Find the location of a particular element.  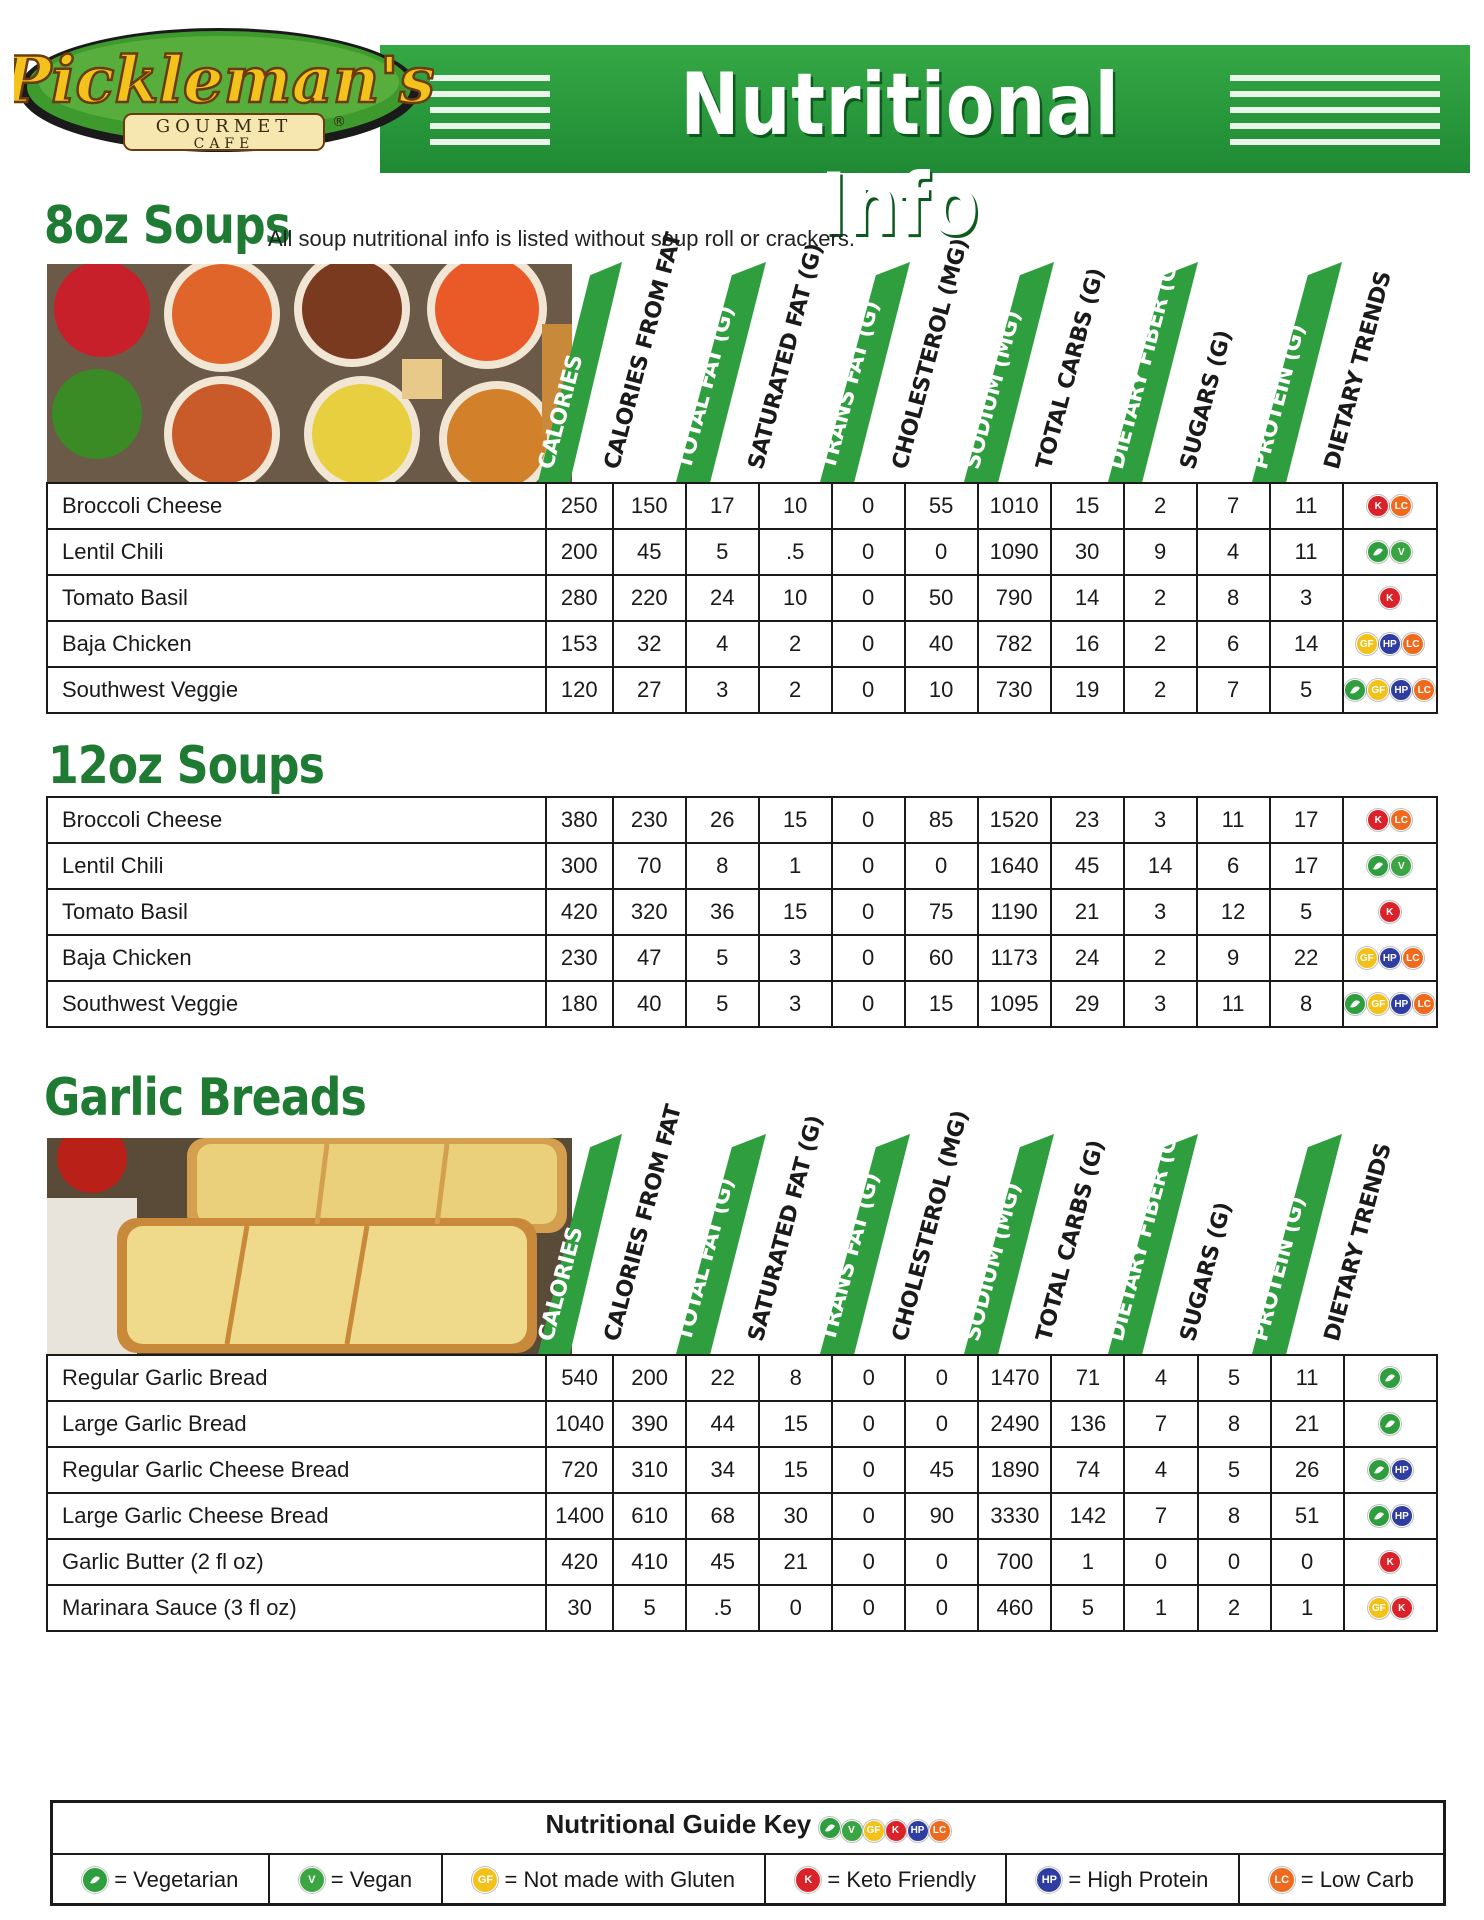

keto-icon: K is located at coordinates (1389, 912).